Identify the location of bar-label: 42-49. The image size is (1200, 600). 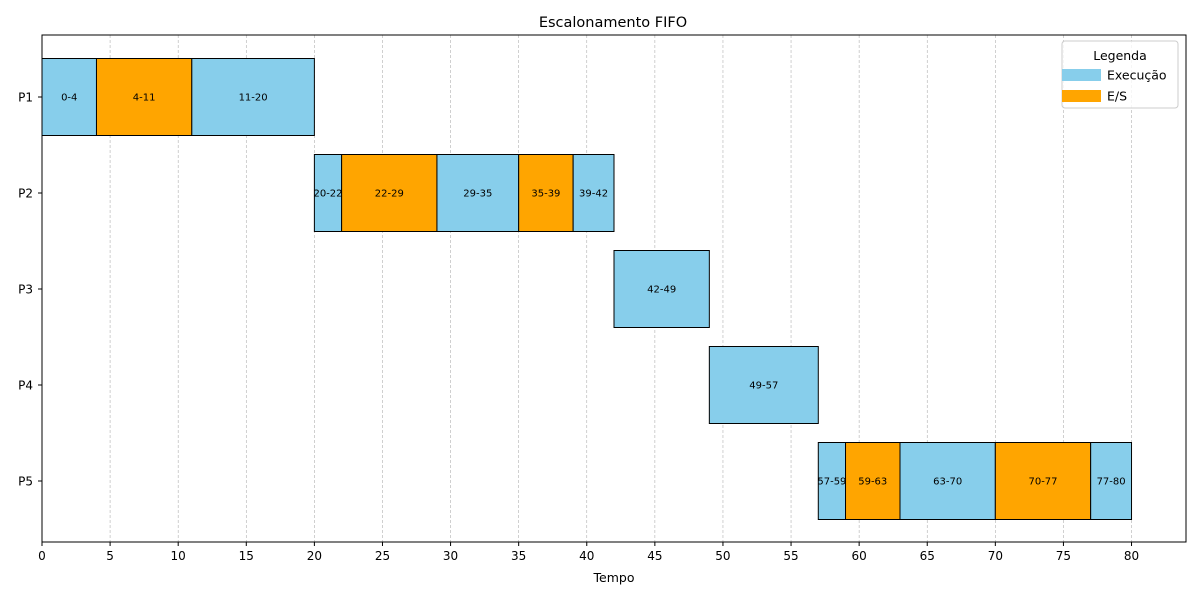
(661, 290).